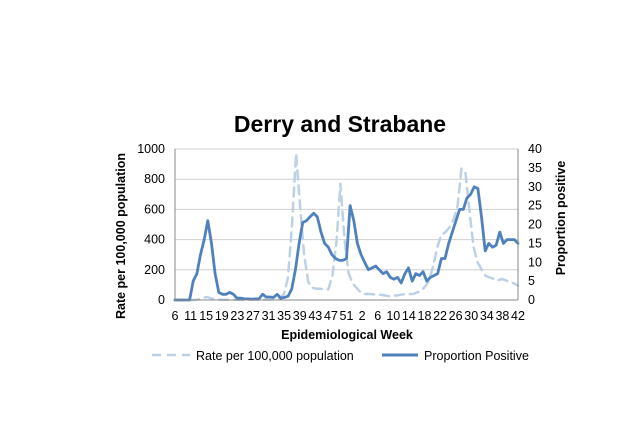 This screenshot has height=427, width=640. Describe the element at coordinates (425, 316) in the screenshot. I see `x-tick-label: 18` at that location.